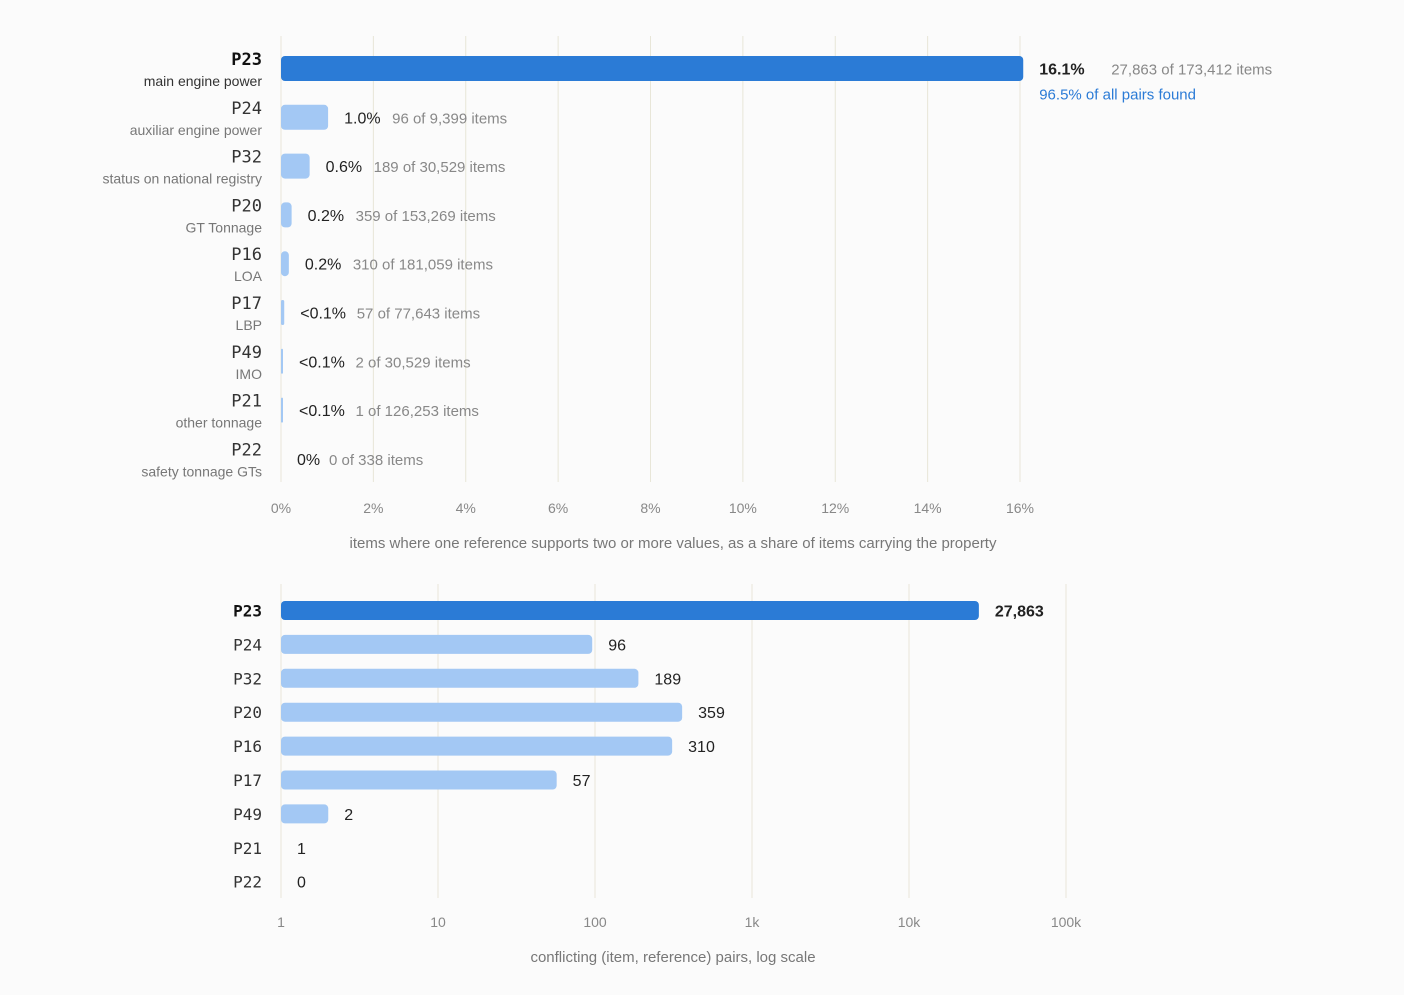 The width and height of the screenshot is (1404, 995). Describe the element at coordinates (650, 508) in the screenshot. I see `x-tick-label: 8%` at that location.